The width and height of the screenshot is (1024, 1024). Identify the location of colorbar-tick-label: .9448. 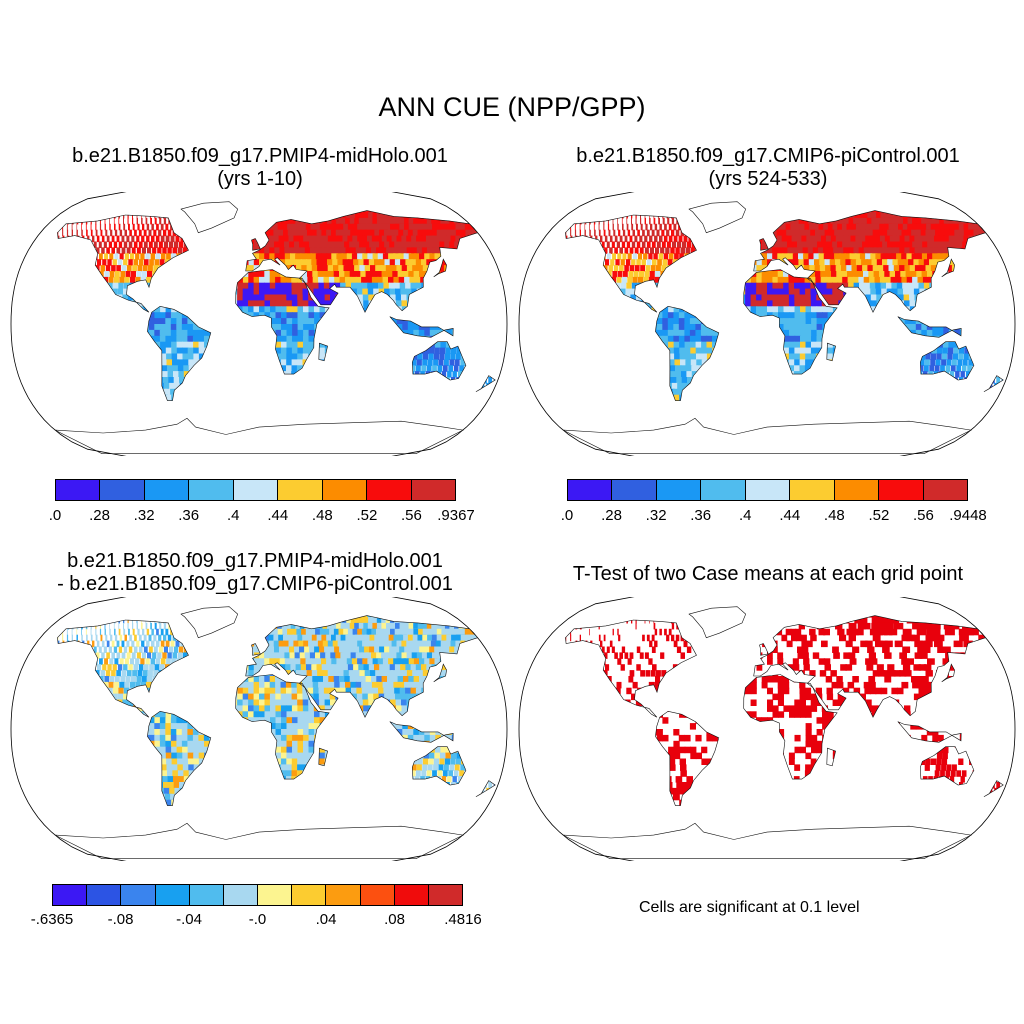
(968, 515).